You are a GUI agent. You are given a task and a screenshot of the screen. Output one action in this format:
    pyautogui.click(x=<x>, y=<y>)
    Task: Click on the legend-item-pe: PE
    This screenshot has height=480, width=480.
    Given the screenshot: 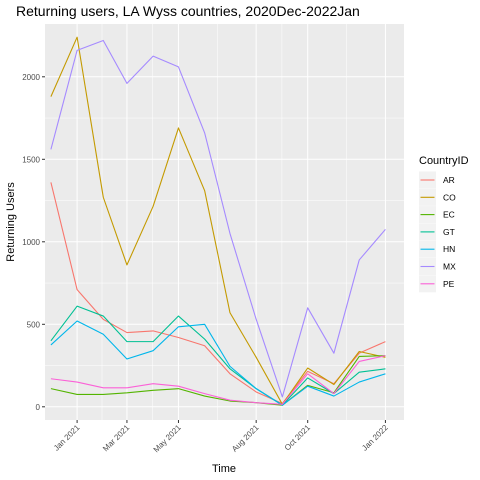 What is the action you would take?
    pyautogui.click(x=437, y=284)
    